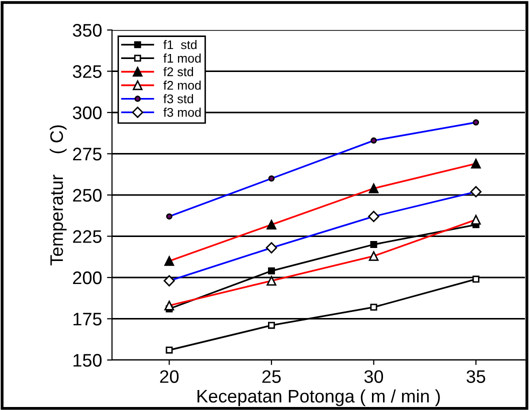 This screenshot has height=410, width=529. What do you see at coordinates (319, 397) in the screenshot?
I see `x-axis-title: Kecepatan Potonga ( m / min )` at bounding box center [319, 397].